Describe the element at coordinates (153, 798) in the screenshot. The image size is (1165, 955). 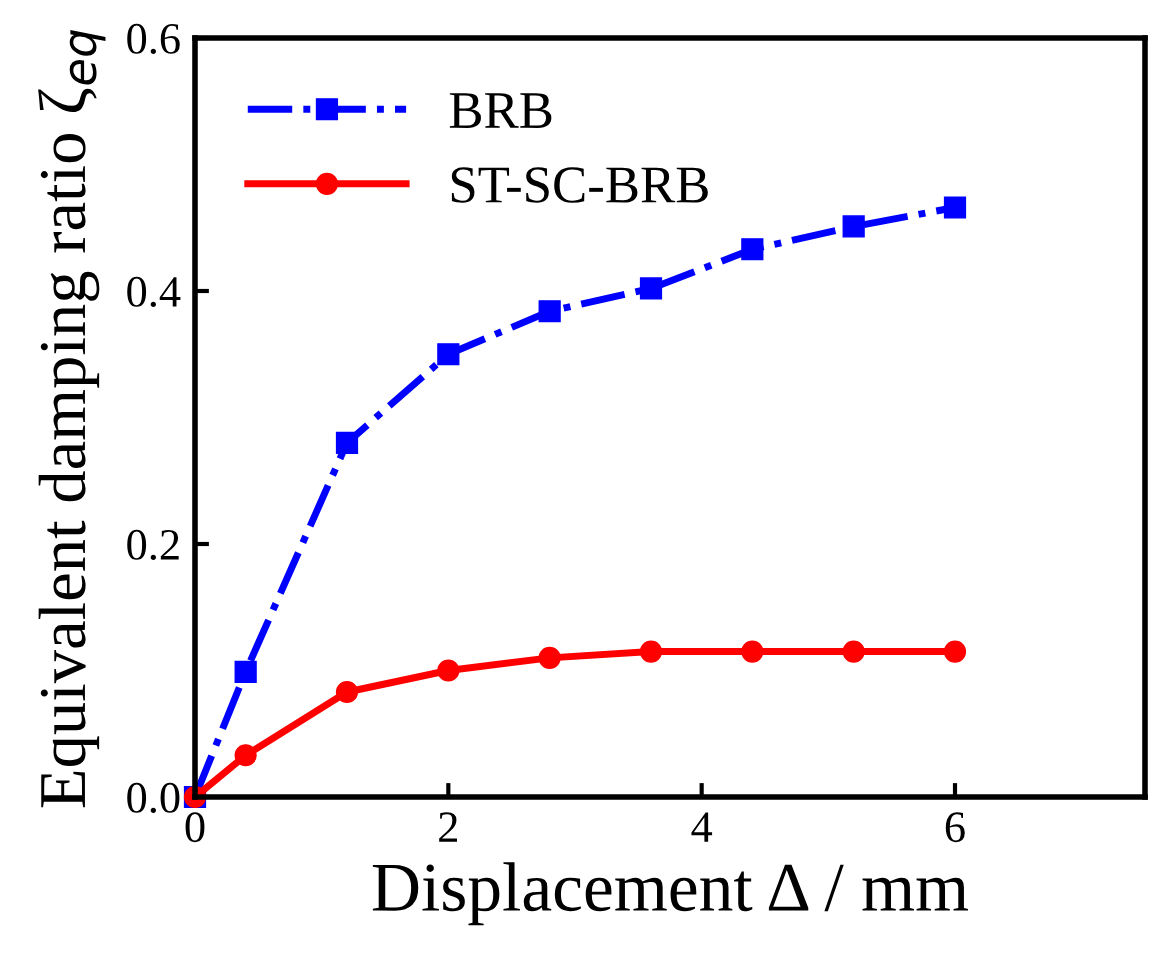
I see `y-tick-label: 0.0` at that location.